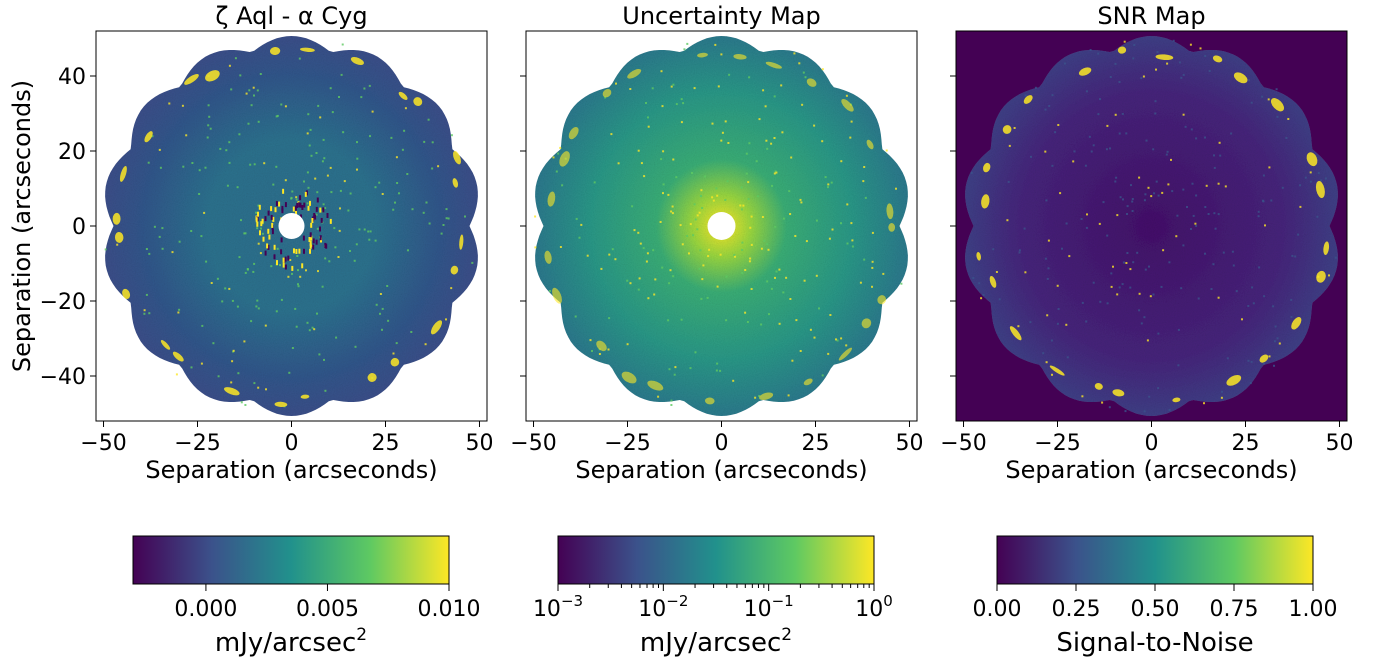 This screenshot has width=1385, height=660. What do you see at coordinates (449, 609) in the screenshot?
I see `colorbar-tick-label: 0.010` at bounding box center [449, 609].